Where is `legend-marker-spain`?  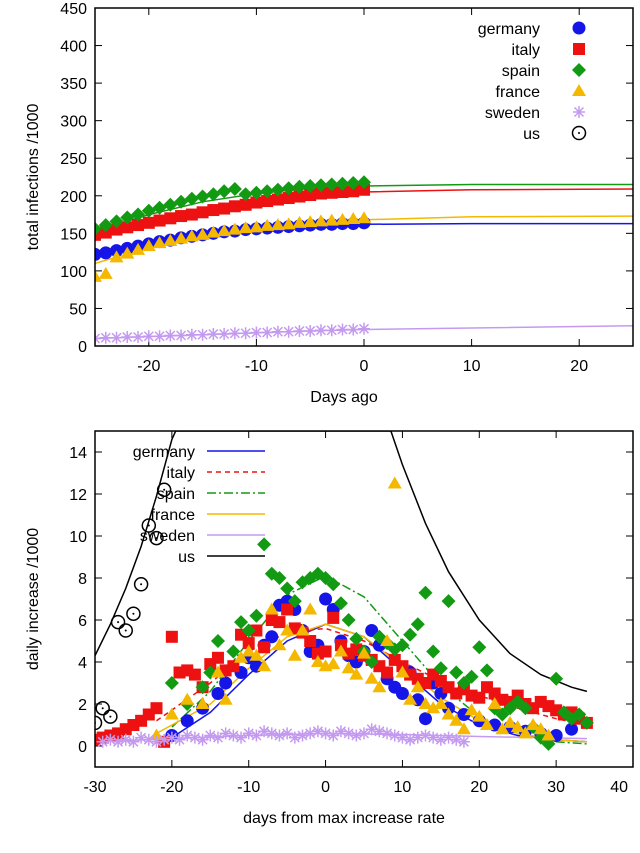
legend-marker-spain is located at coordinates (579, 70).